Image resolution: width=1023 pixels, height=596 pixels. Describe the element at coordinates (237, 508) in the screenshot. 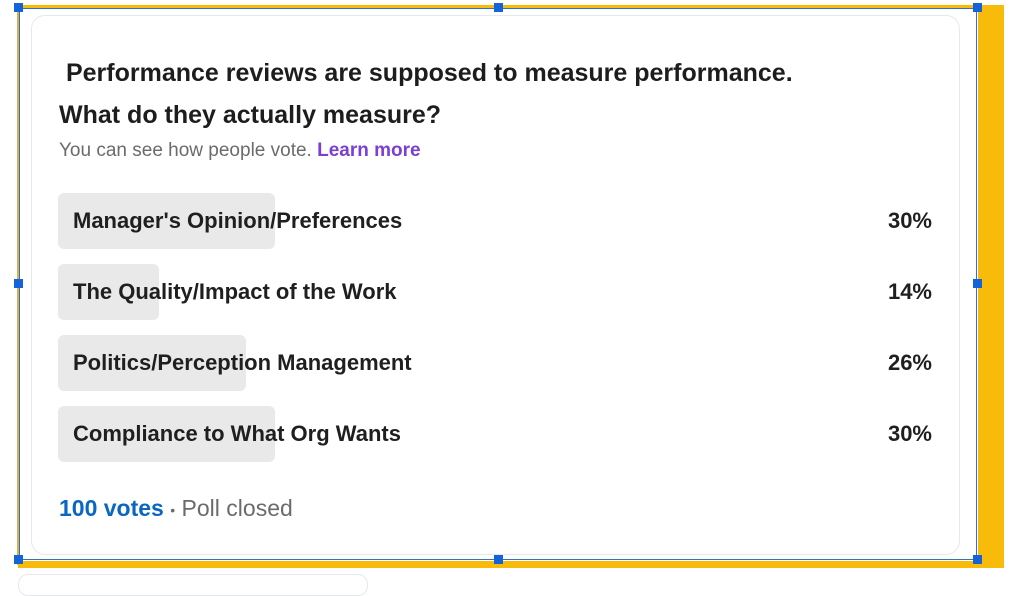

I see `poll-status: Poll closed` at that location.